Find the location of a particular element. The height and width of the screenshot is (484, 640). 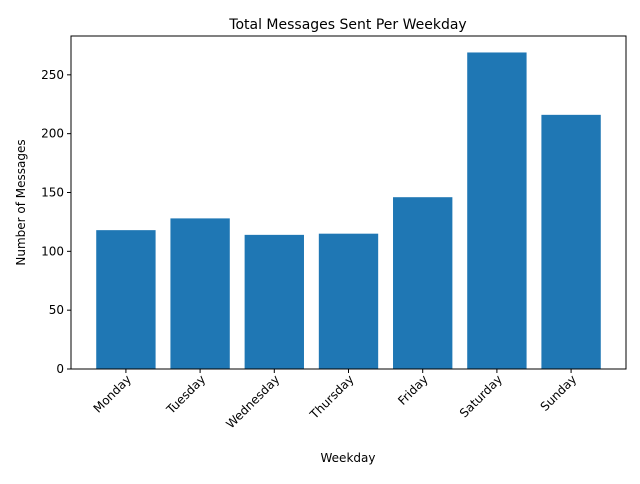

bar-wednesday is located at coordinates (274, 301).